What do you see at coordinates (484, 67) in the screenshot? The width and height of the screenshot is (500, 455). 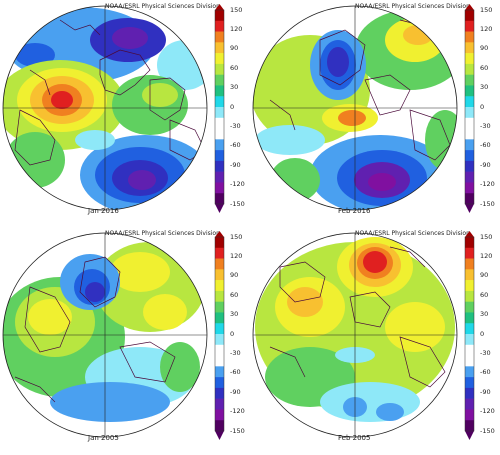 I see `colorbar-tick-label: 60` at bounding box center [484, 67].